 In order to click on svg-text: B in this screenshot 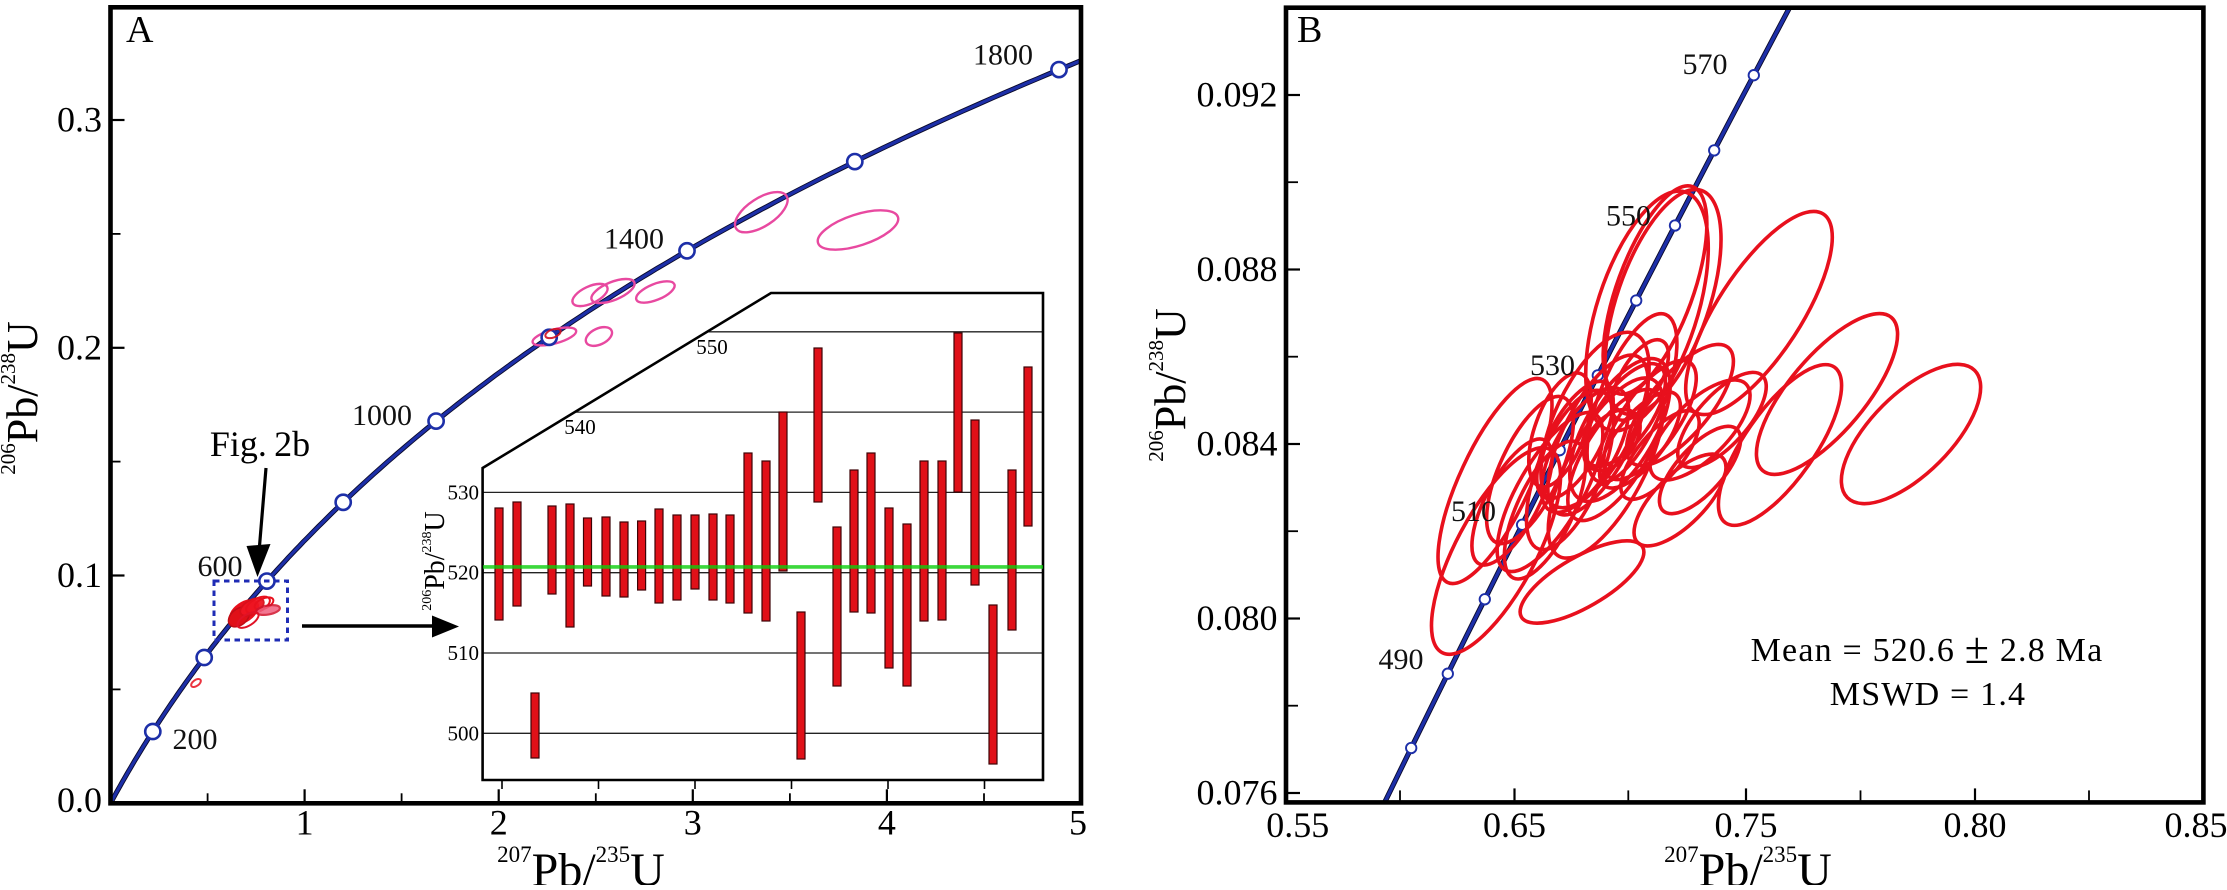, I will do `click(1309, 30)`.